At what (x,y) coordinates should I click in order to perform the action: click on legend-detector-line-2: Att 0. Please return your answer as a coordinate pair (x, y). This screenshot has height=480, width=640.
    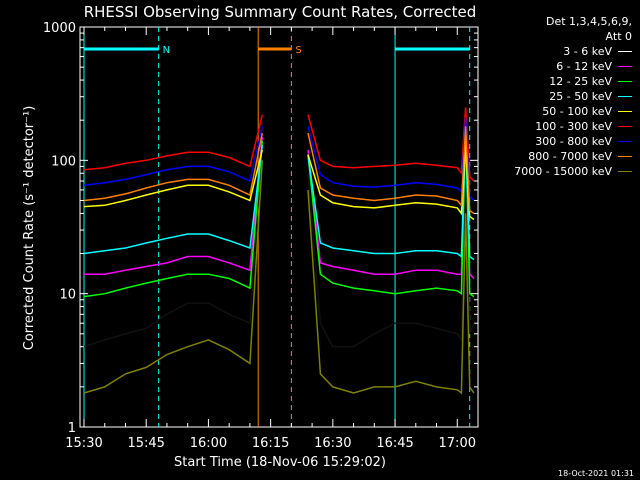
    Looking at the image, I should click on (618, 36).